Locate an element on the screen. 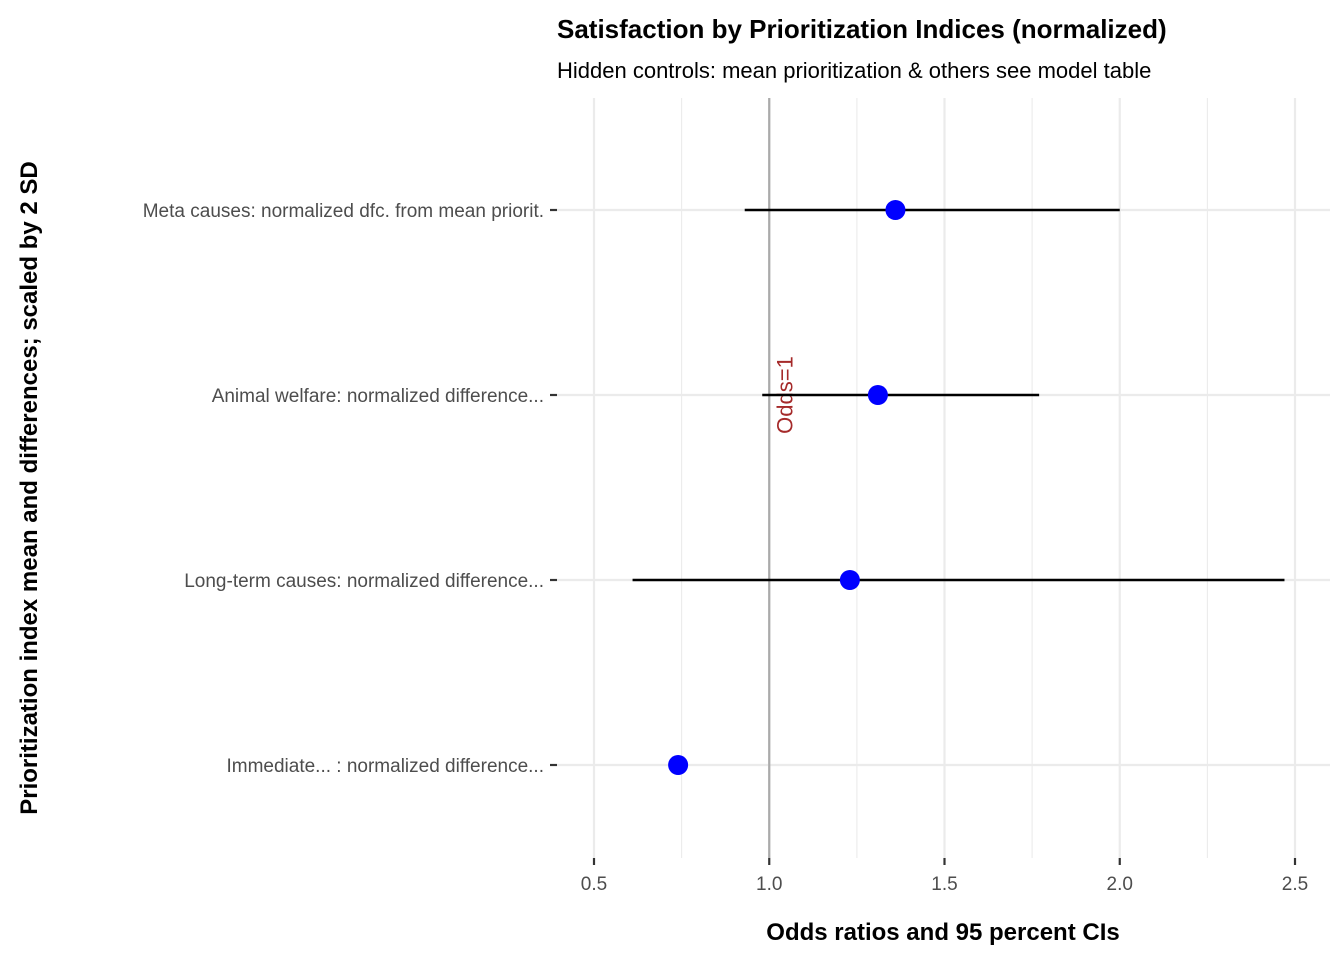 This screenshot has width=1344, height=960. x-axis-title: Odds ratios and 95 percent CIs is located at coordinates (942, 932).